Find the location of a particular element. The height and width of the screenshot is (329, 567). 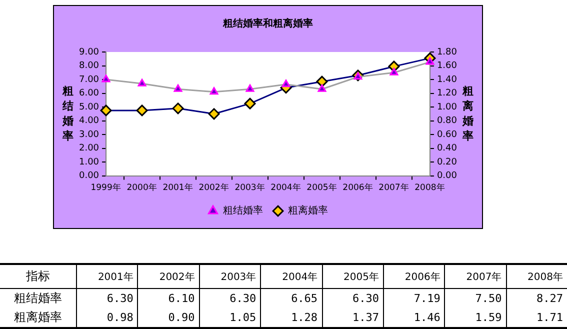

legend-label: 粗结婚率 is located at coordinates (243, 210).